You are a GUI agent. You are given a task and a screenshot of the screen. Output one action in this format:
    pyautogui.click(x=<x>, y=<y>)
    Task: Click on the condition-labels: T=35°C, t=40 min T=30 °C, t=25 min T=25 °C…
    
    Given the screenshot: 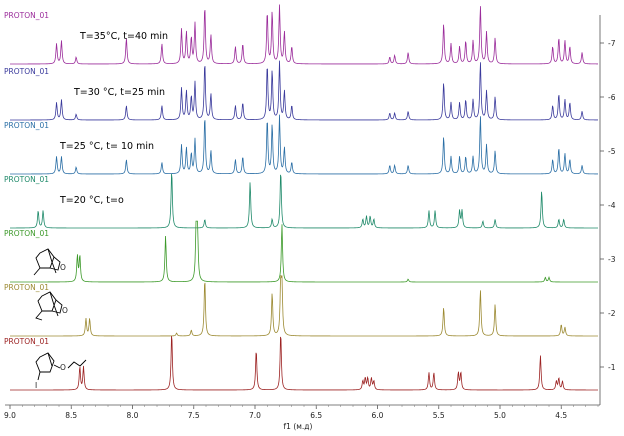 What is the action you would take?
    pyautogui.click(x=113, y=118)
    